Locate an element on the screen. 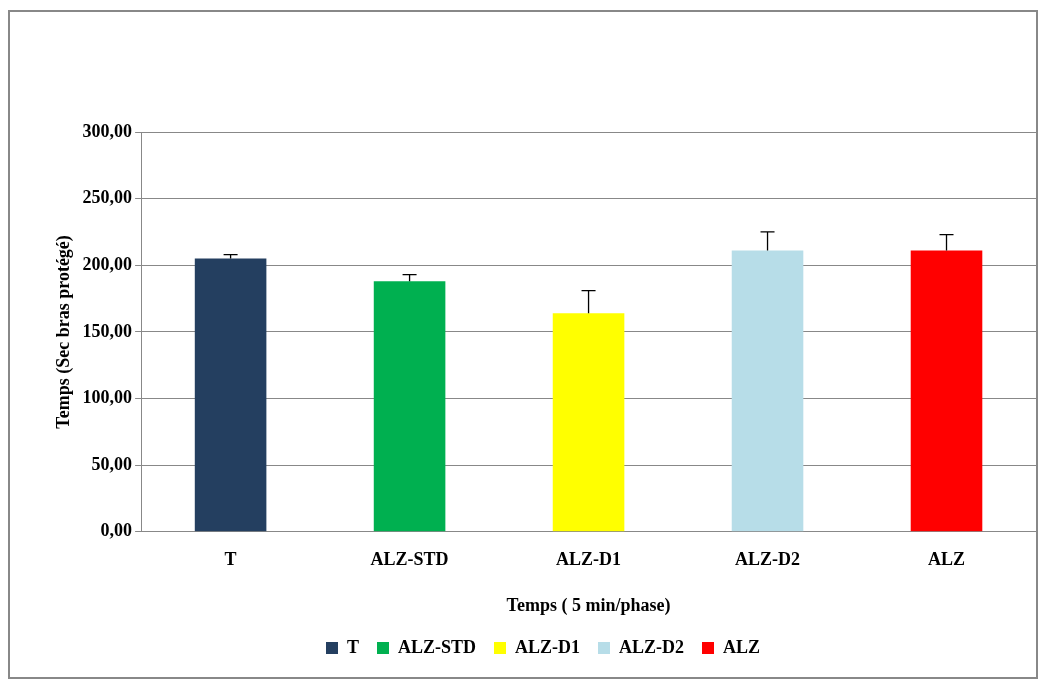 Image resolution: width=1045 pixels, height=679 pixels. x-tick-label: ALZ-STD is located at coordinates (409, 559).